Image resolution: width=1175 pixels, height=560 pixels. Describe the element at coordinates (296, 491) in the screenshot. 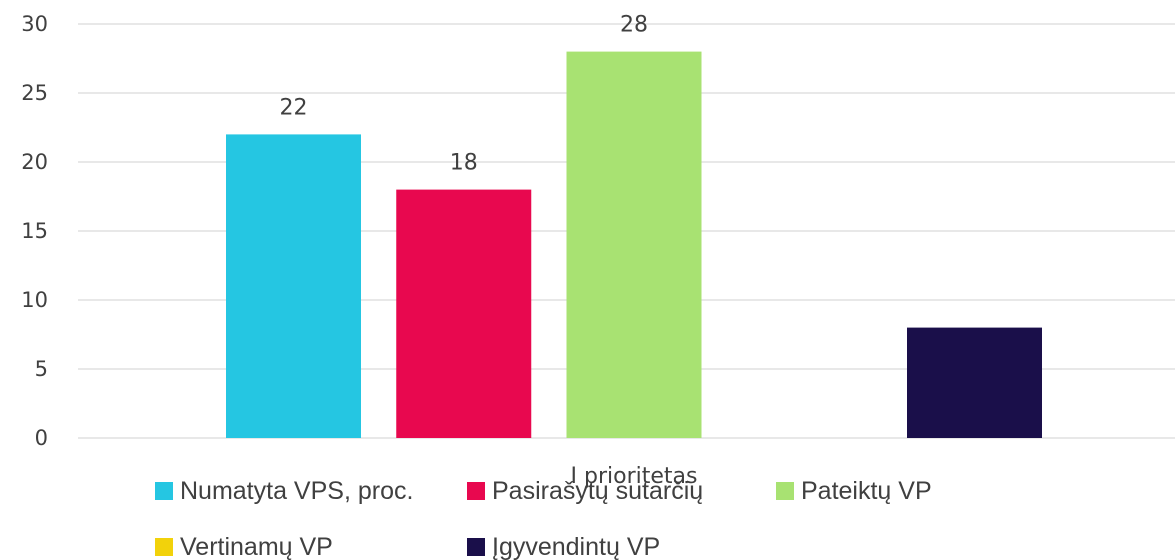

I see `legend-label: Numatyta VPS, proc.` at that location.